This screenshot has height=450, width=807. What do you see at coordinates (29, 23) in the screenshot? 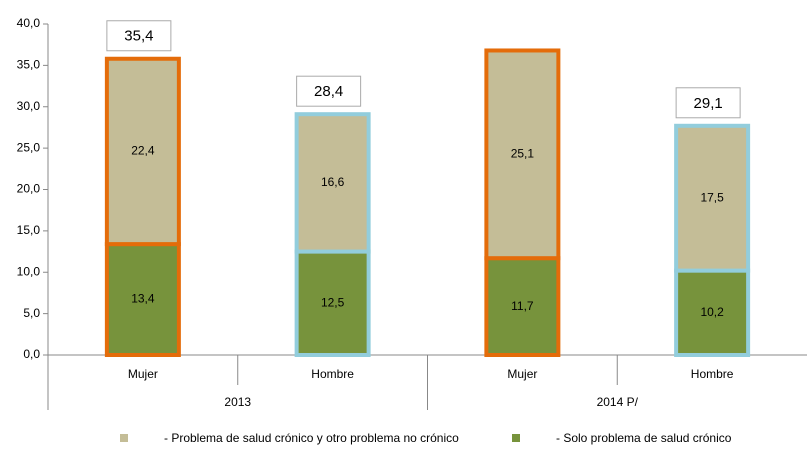
I see `y-tick-label: 40,0` at bounding box center [29, 23].